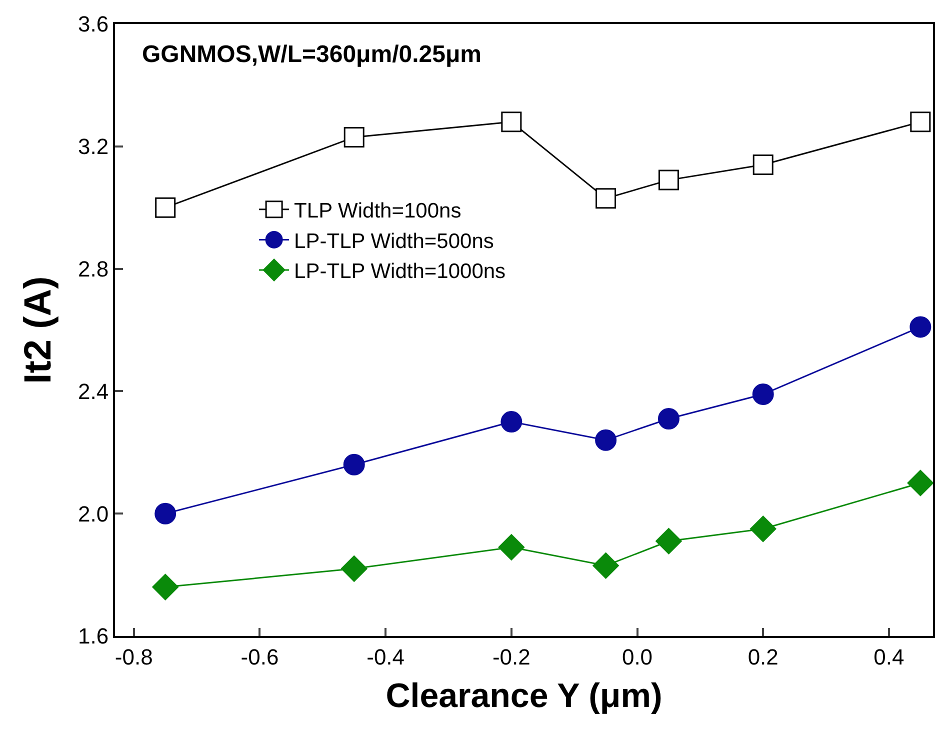 The image size is (947, 731). I want to click on y-tick-label: 2.8, so click(93, 269).